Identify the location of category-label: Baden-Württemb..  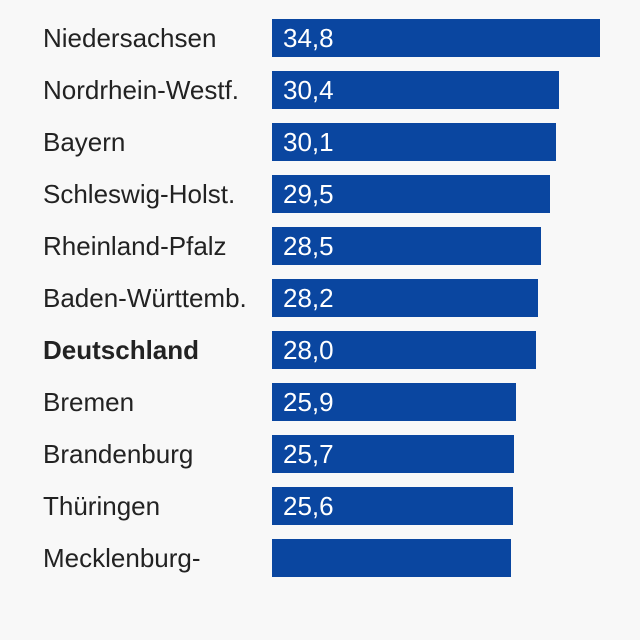
(145, 298).